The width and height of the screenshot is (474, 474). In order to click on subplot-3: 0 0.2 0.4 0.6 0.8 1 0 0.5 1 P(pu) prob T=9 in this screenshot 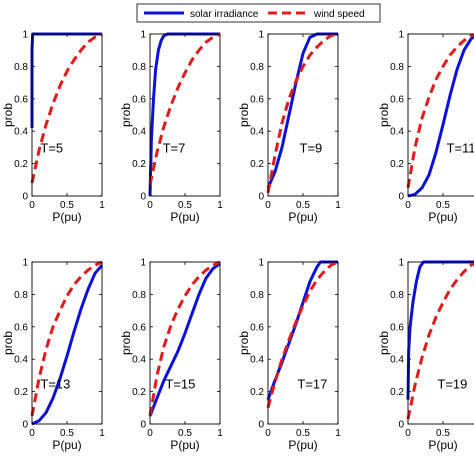, I will do `click(289, 127)`.